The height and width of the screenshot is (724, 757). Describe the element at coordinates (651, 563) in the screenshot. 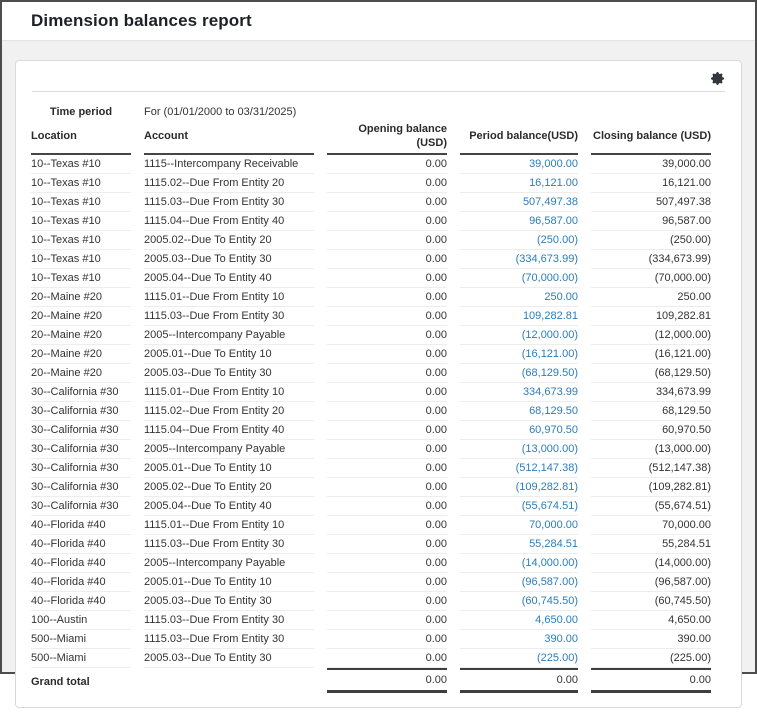

I see `cell-closing-balance: (14,000.00)` at that location.